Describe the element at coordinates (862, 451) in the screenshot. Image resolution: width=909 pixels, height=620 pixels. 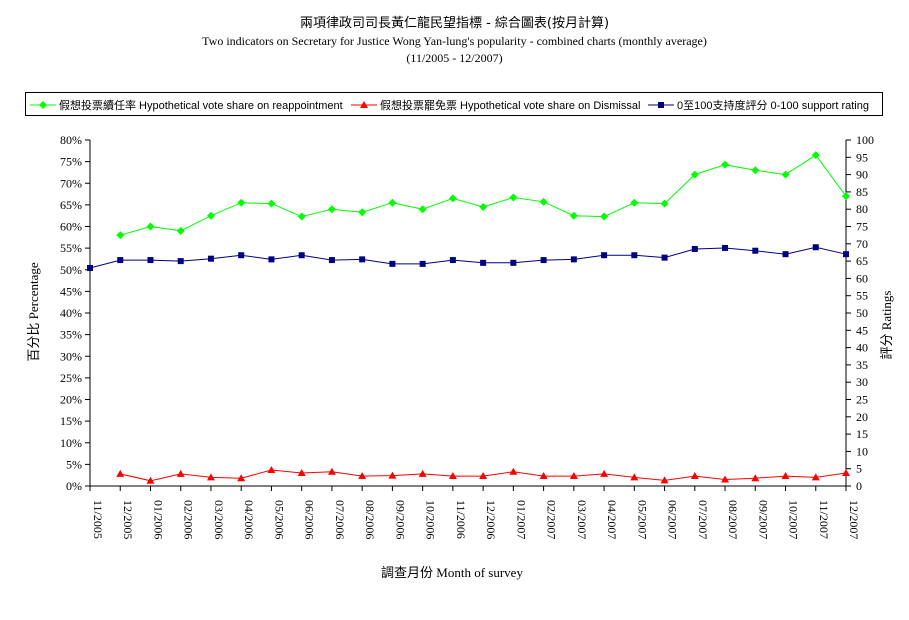
I see `y-right-tick-label: 10` at that location.